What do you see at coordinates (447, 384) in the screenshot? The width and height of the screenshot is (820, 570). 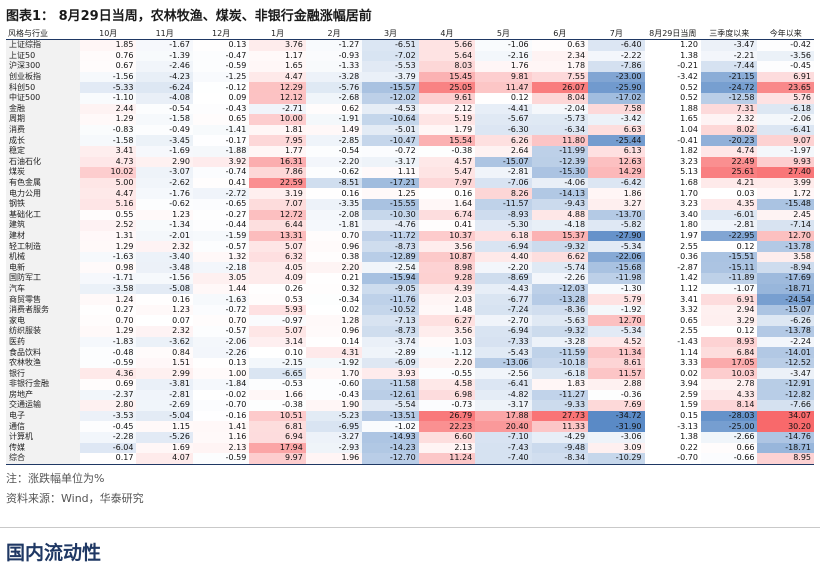 I see `value-cell: 4.58` at bounding box center [447, 384].